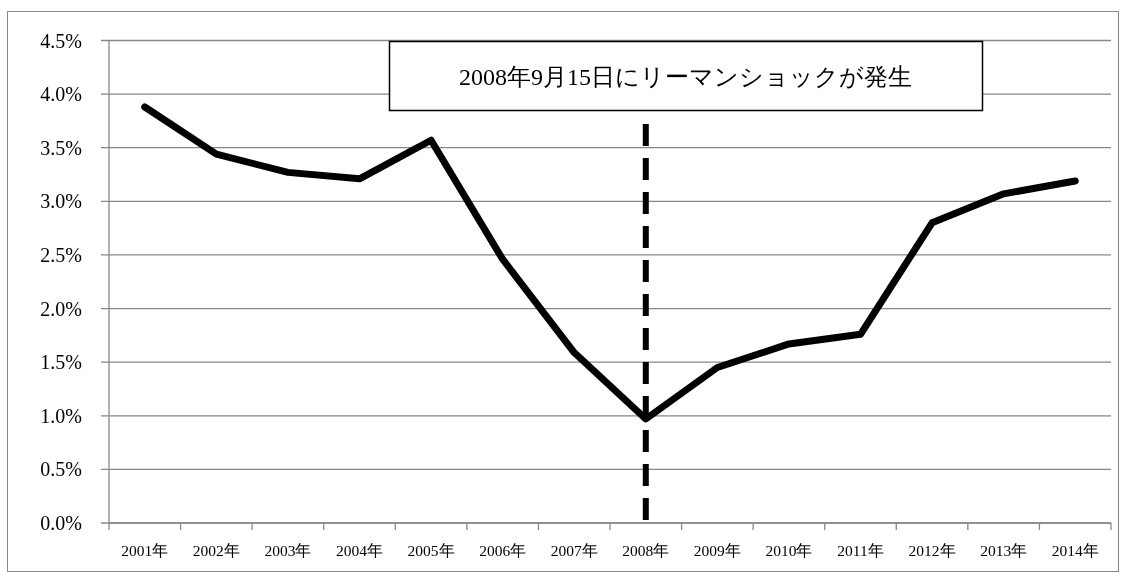 The height and width of the screenshot is (576, 1126). I want to click on y-tick-label: 0.5%, so click(61, 469).